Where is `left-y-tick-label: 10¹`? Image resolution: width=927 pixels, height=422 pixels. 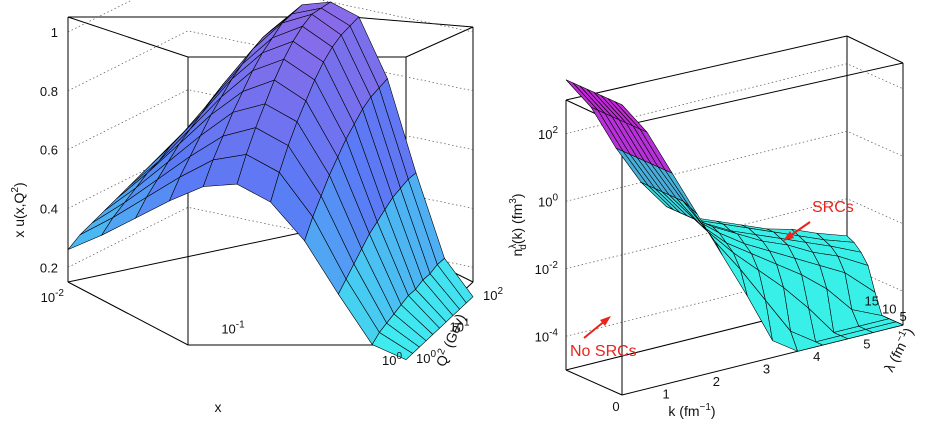 left-y-tick-label: 10¹ is located at coordinates (460, 326).